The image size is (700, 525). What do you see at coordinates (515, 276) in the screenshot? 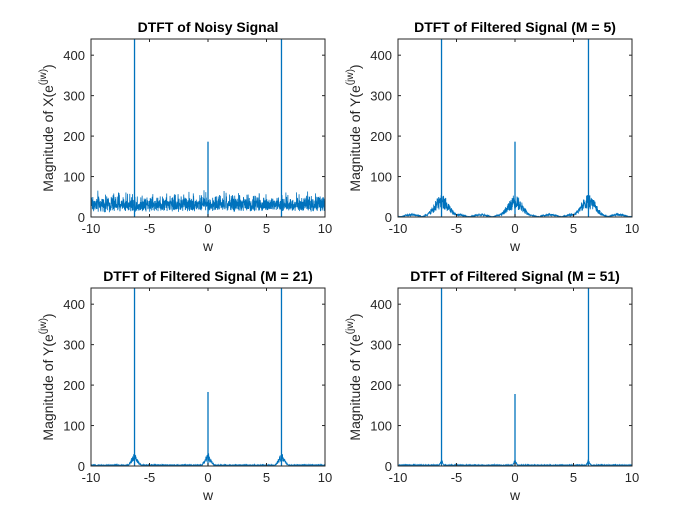
I see `chart-title: DTFT of Filtered Signal (M = 51)` at bounding box center [515, 276].